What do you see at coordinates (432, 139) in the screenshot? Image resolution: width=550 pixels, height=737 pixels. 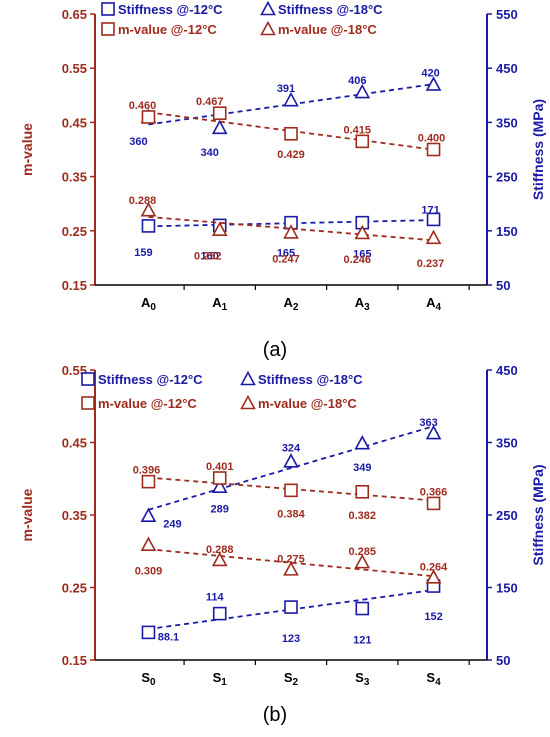 I see `data-label: 0.400` at bounding box center [432, 139].